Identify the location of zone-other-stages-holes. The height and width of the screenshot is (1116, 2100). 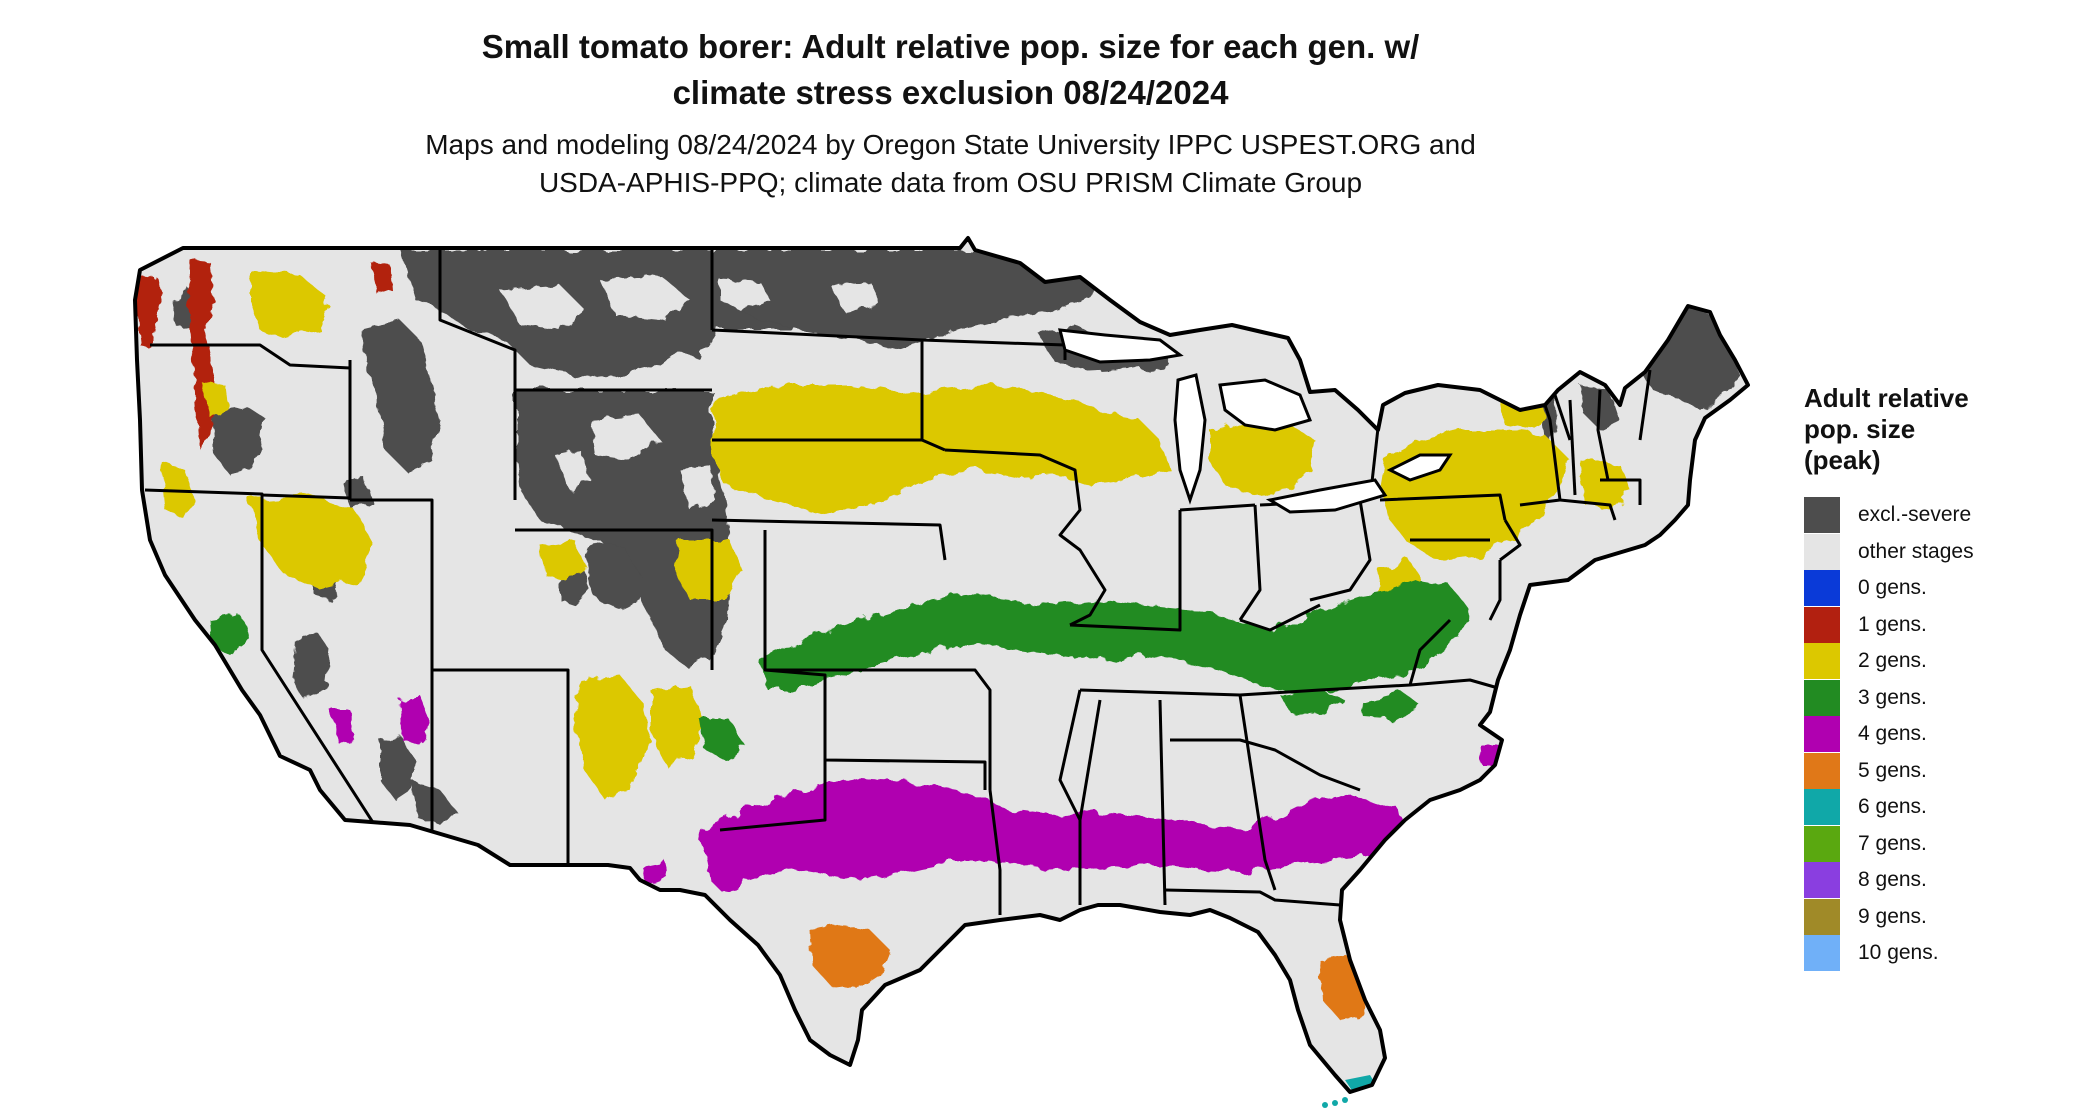
(670, 392).